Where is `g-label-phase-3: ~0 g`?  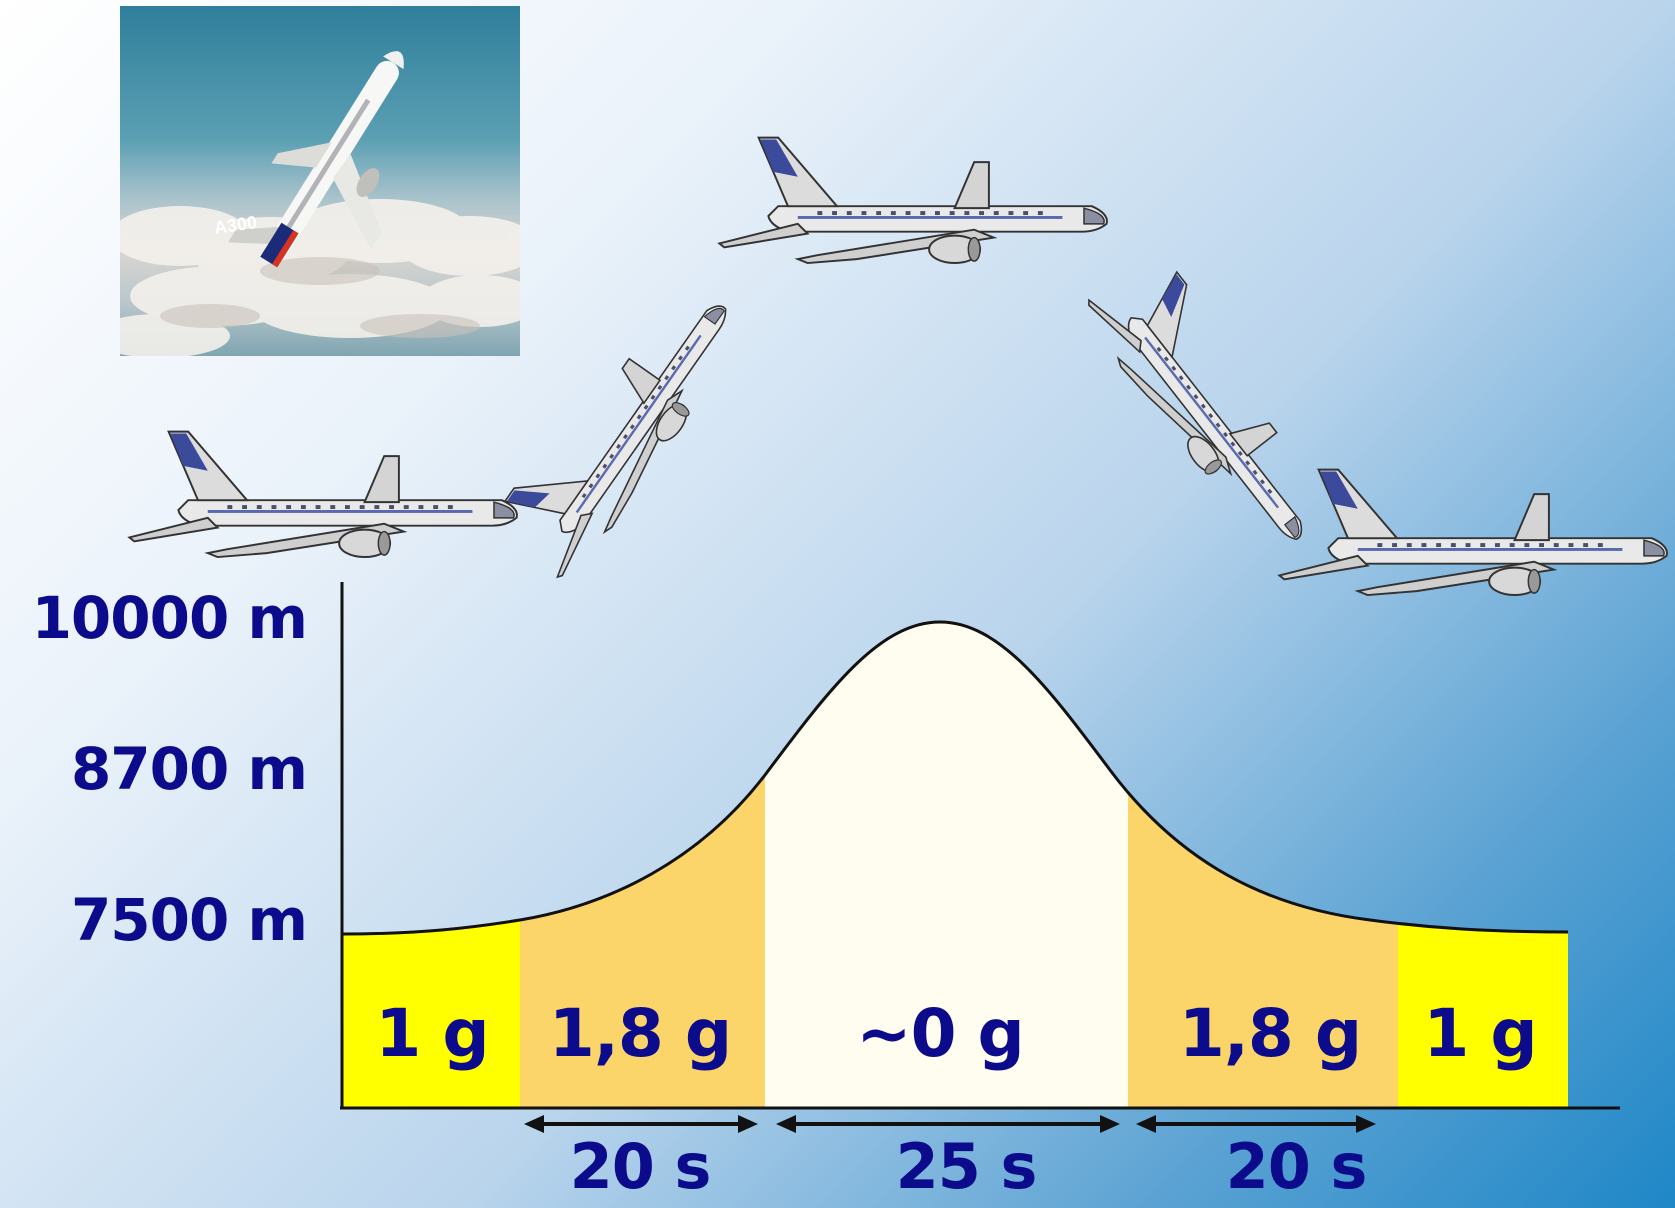
g-label-phase-3: ~0 g is located at coordinates (940, 1033).